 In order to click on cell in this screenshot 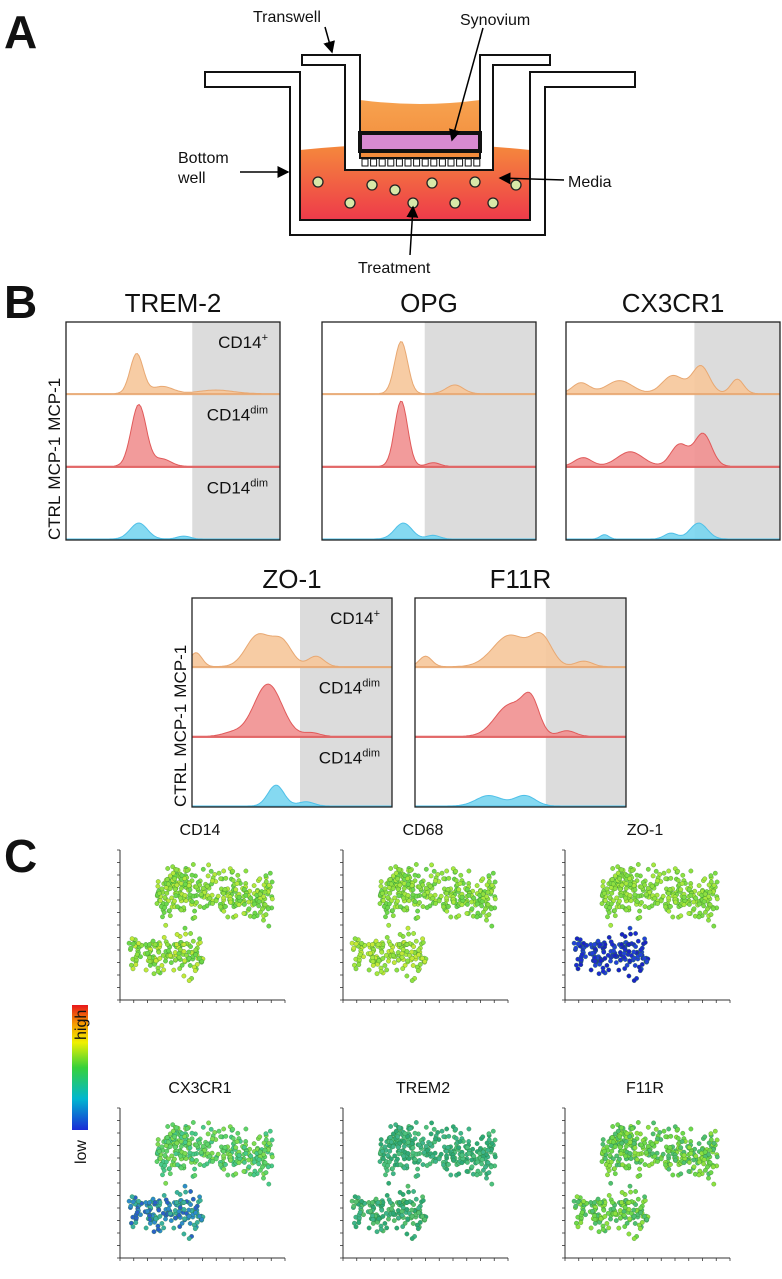, I will do `click(455, 203)`.